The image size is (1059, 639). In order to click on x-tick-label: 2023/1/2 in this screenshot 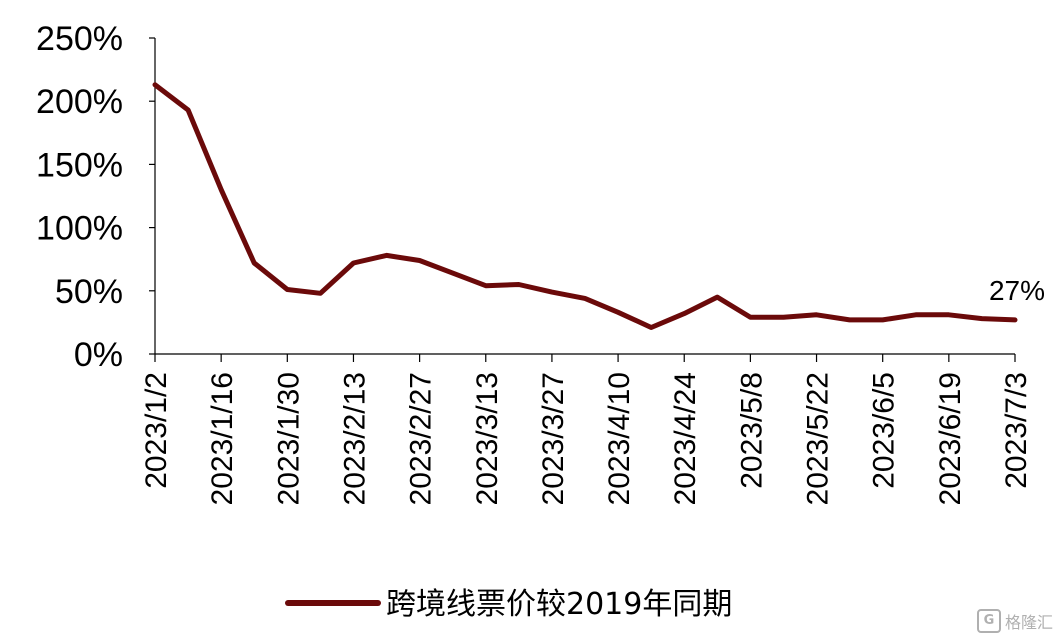, I will do `click(156, 430)`.